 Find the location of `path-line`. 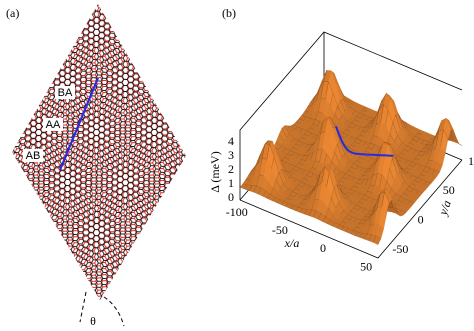

path-line is located at coordinates (79, 124).